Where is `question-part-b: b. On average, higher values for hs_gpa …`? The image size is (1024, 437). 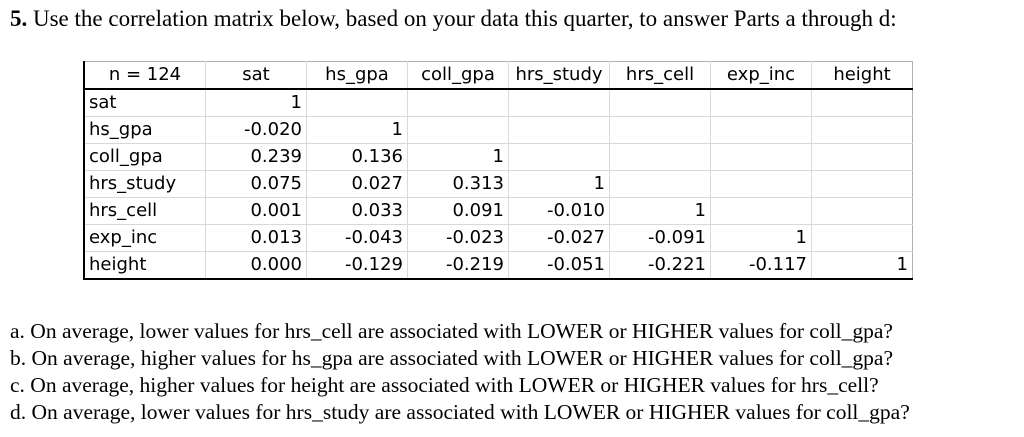
question-part-b: b. On average, higher values for hs_gpa … is located at coordinates (452, 358).